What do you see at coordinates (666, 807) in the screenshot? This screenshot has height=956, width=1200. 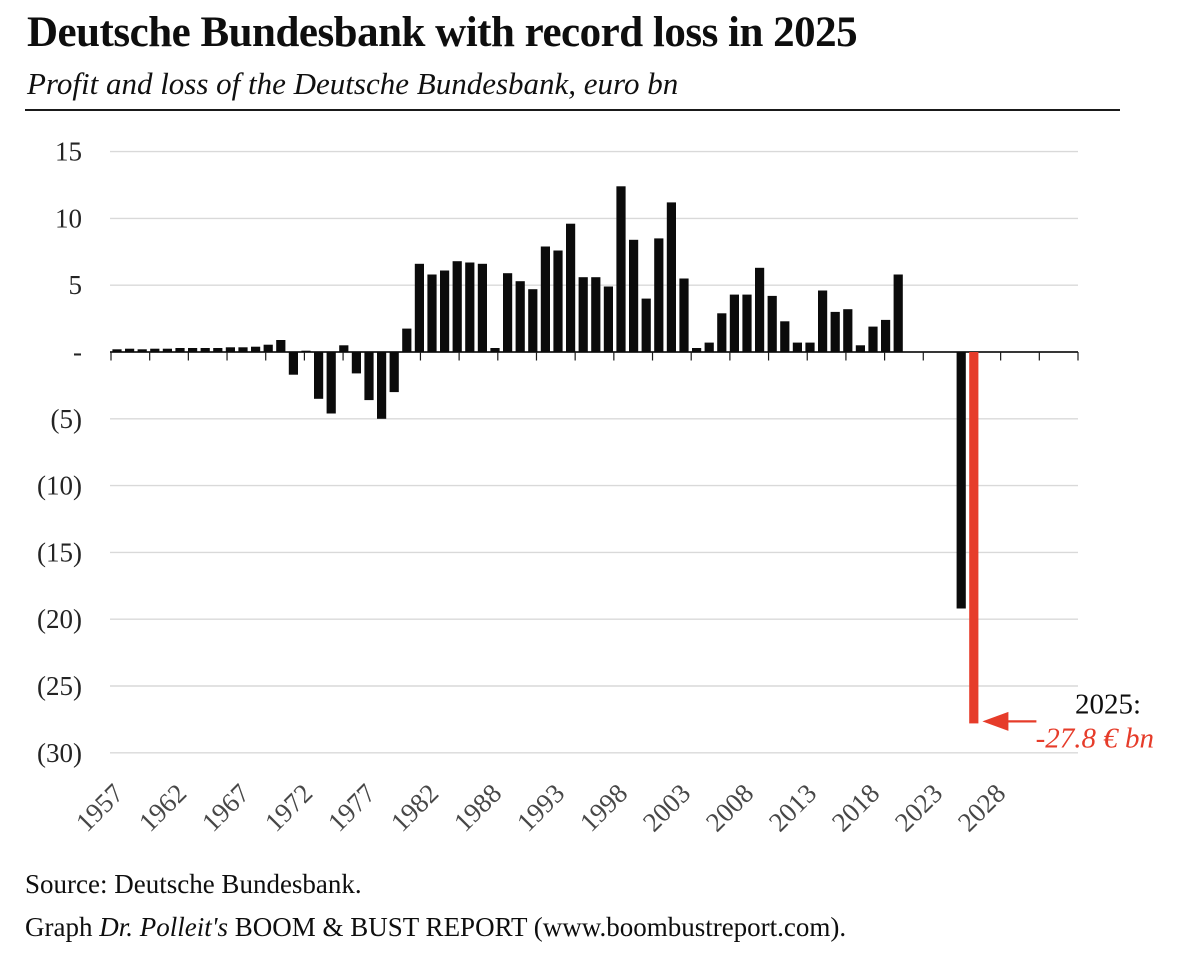 I see `x-axis-label-2003: 2003` at bounding box center [666, 807].